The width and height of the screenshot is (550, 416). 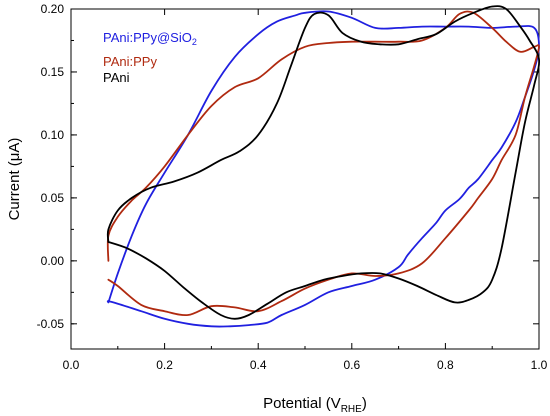 What do you see at coordinates (130, 61) in the screenshot?
I see `legend-label-red: PAni:PPy` at bounding box center [130, 61].